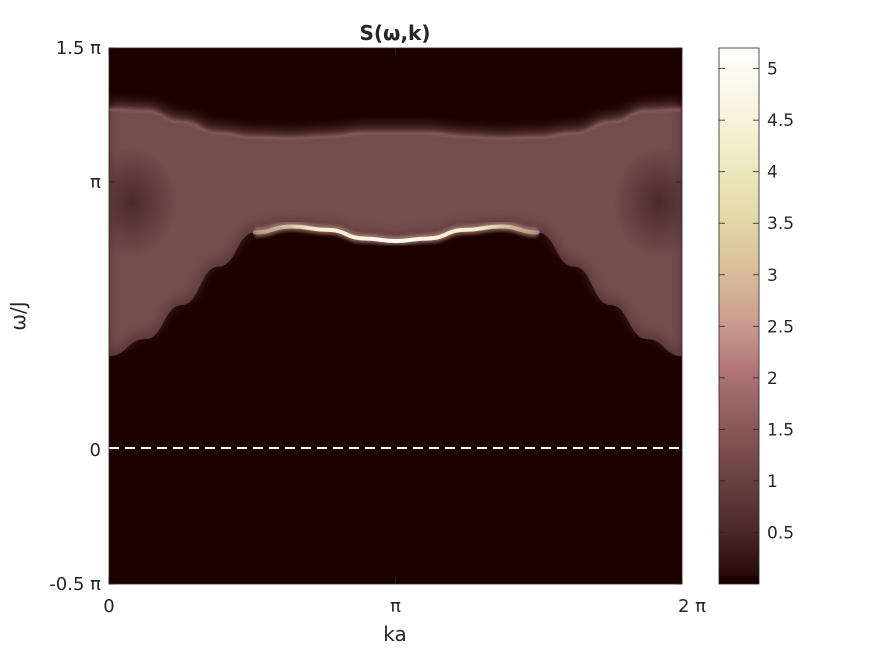  Describe the element at coordinates (396, 233) in the screenshot. I see `ridge-line` at that location.